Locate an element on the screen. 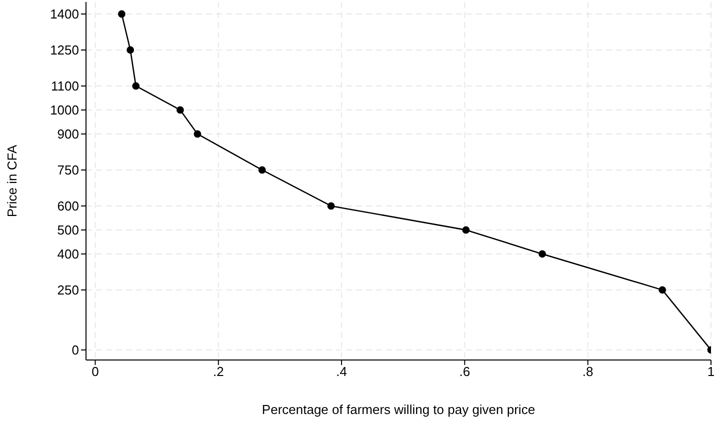 The image size is (719, 424). x-tick-label: .8 is located at coordinates (588, 372).